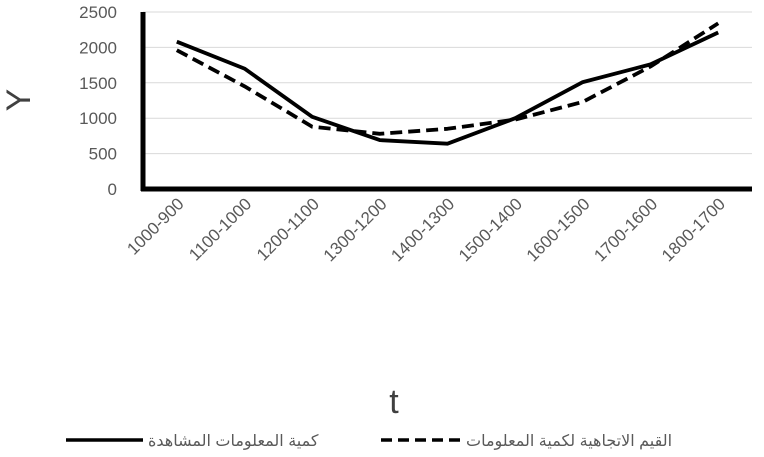 Image resolution: width=764 pixels, height=457 pixels. I want to click on y-tick-label: 2000, so click(98, 47).